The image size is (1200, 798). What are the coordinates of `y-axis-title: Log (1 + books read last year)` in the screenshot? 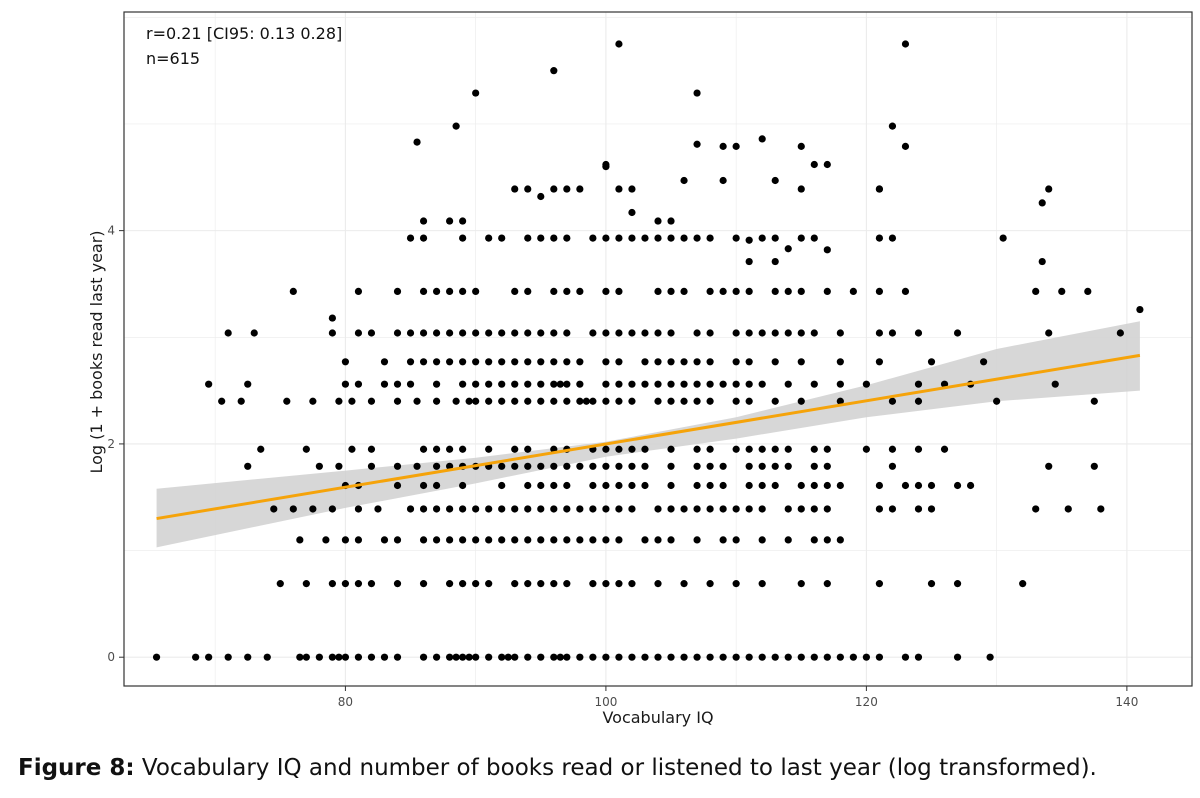 It's located at (96, 351).